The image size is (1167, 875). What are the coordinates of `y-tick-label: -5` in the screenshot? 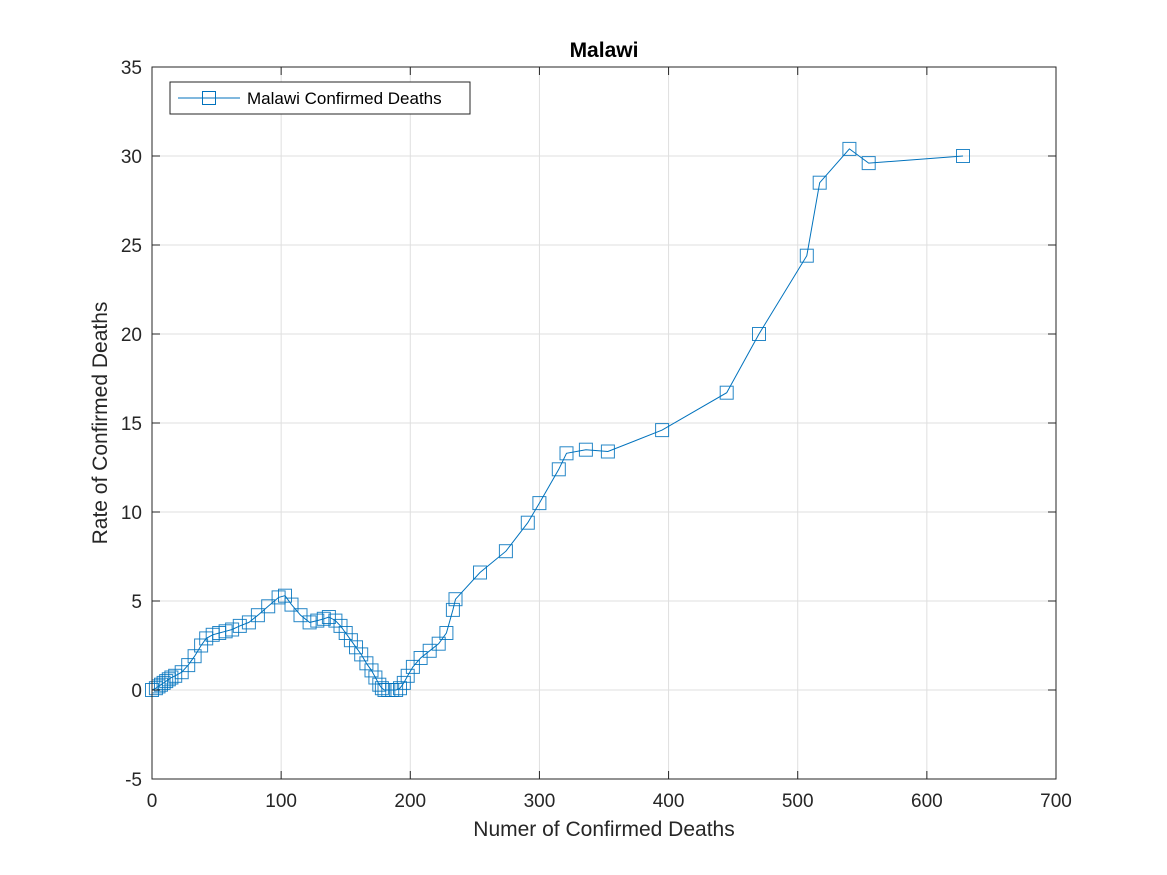 It's located at (133, 780).